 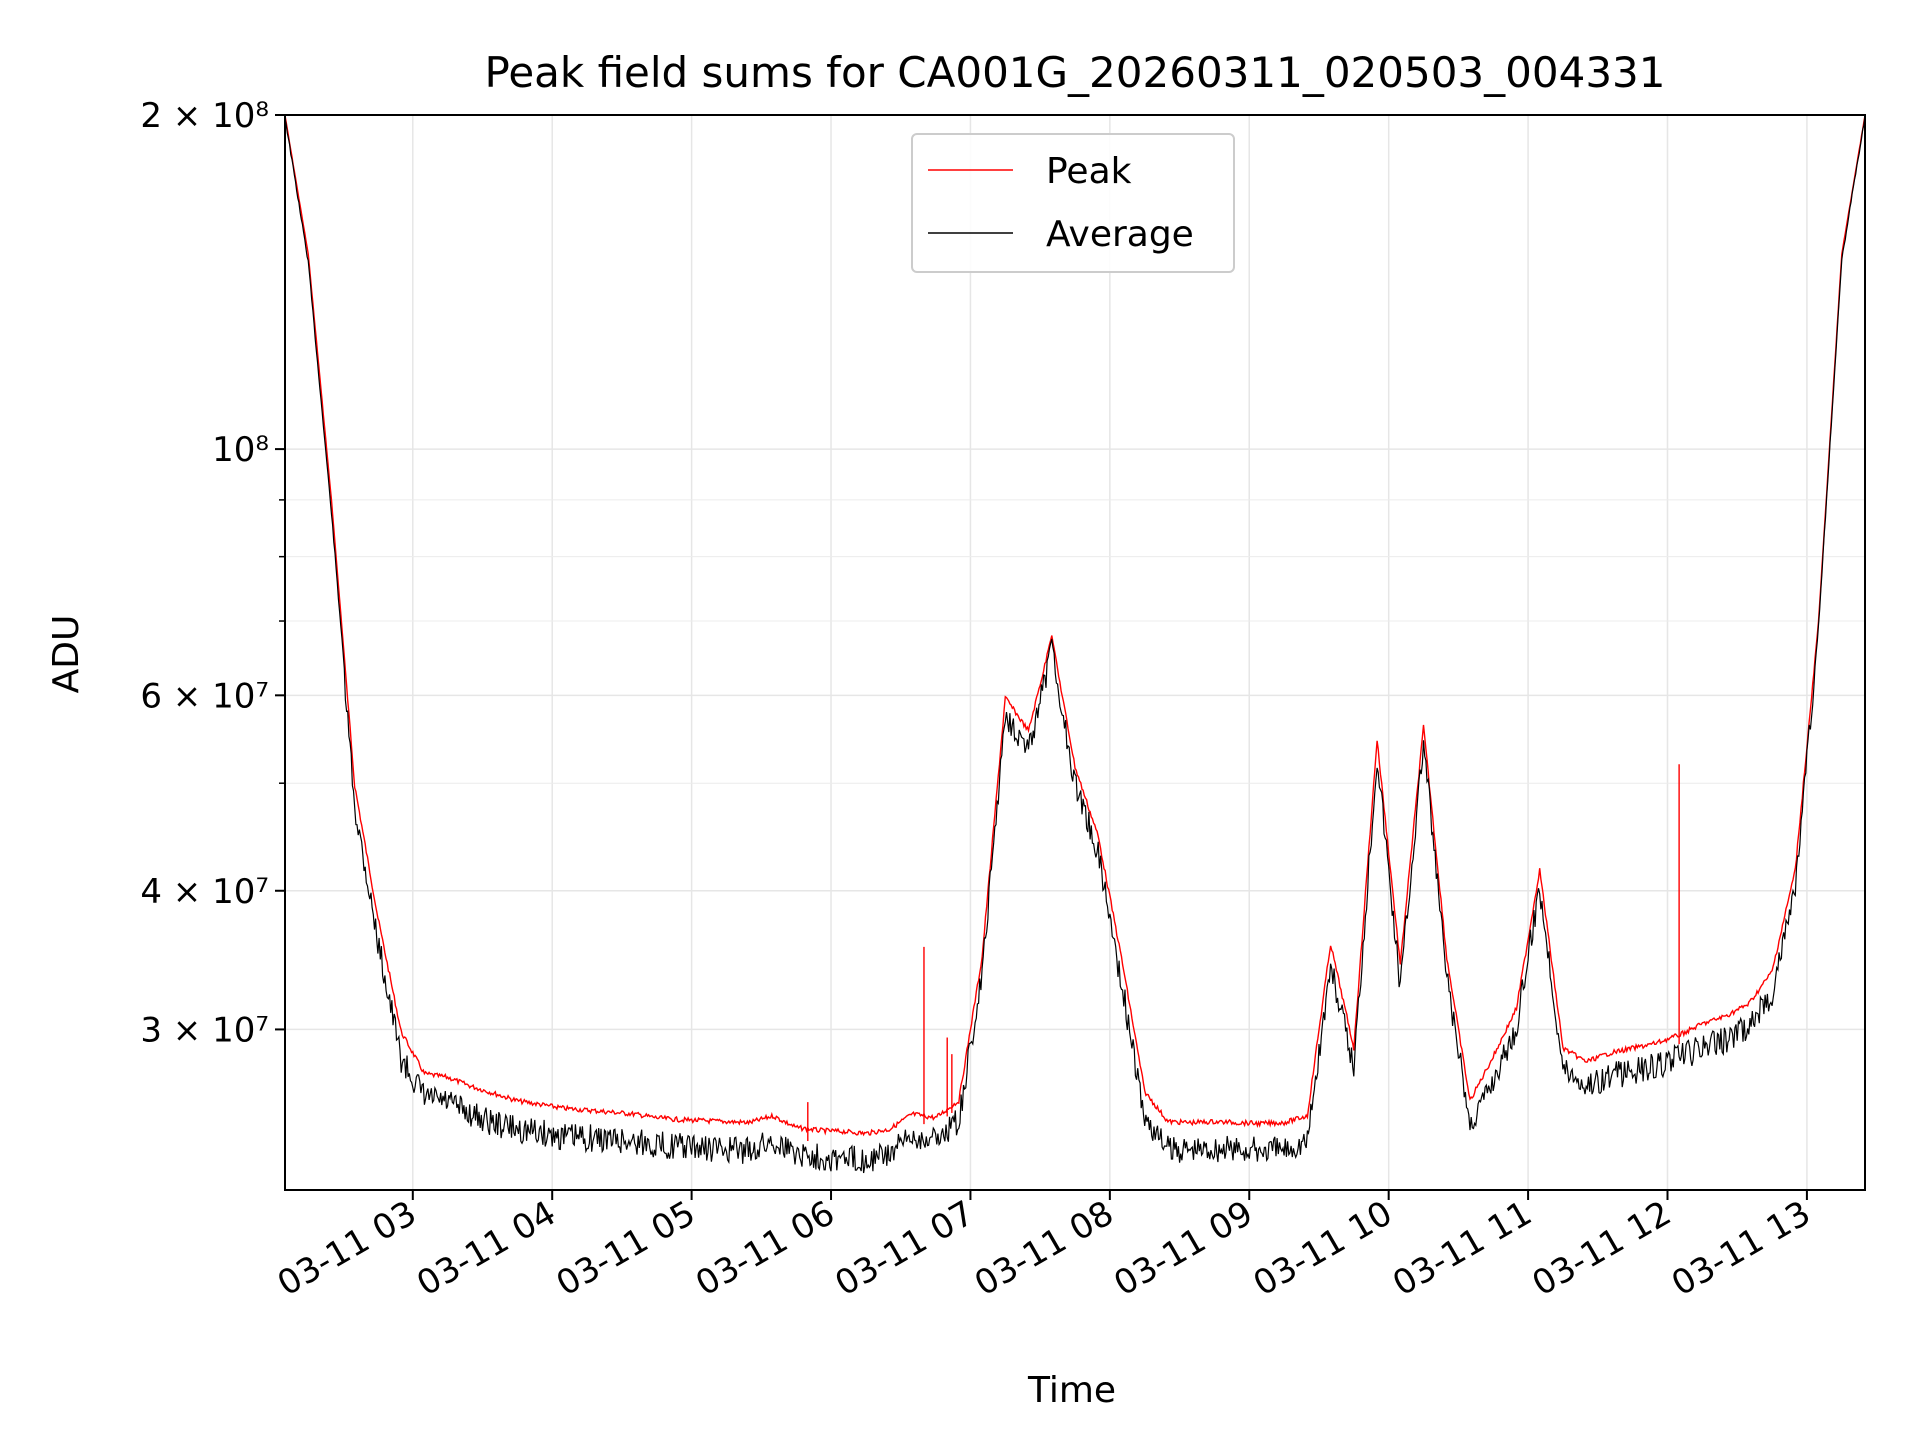 What do you see at coordinates (1071, 1390) in the screenshot?
I see `x-axis-label: Time` at bounding box center [1071, 1390].